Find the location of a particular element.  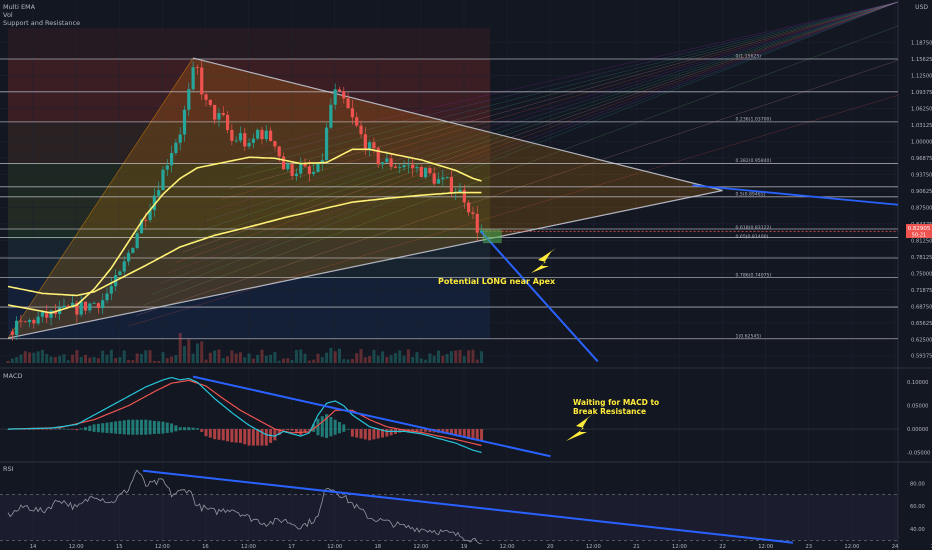

price-tick-label: 1.09375 is located at coordinates (921, 93).